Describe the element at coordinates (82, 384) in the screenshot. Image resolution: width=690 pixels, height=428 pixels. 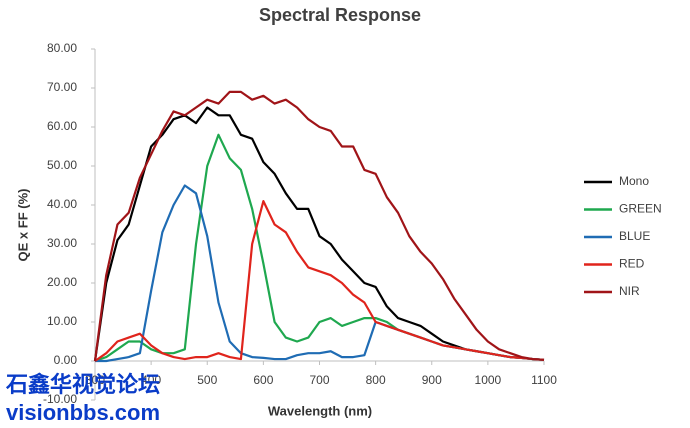
I see `watermark: 石鑫华视觉论坛` at that location.